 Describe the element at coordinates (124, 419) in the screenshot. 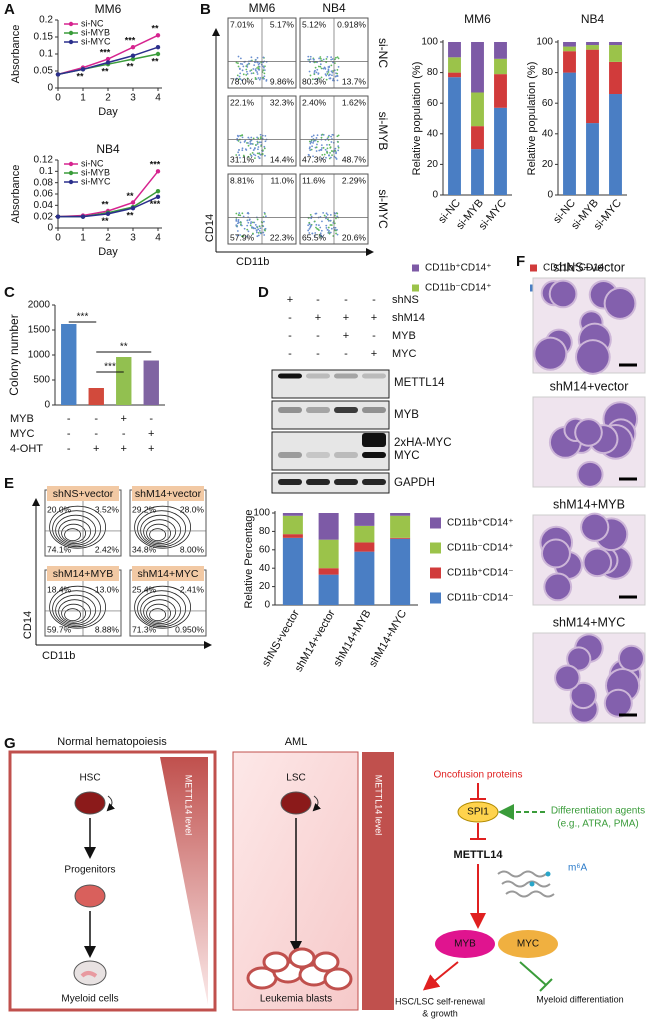

I see `condition-sign: +` at that location.